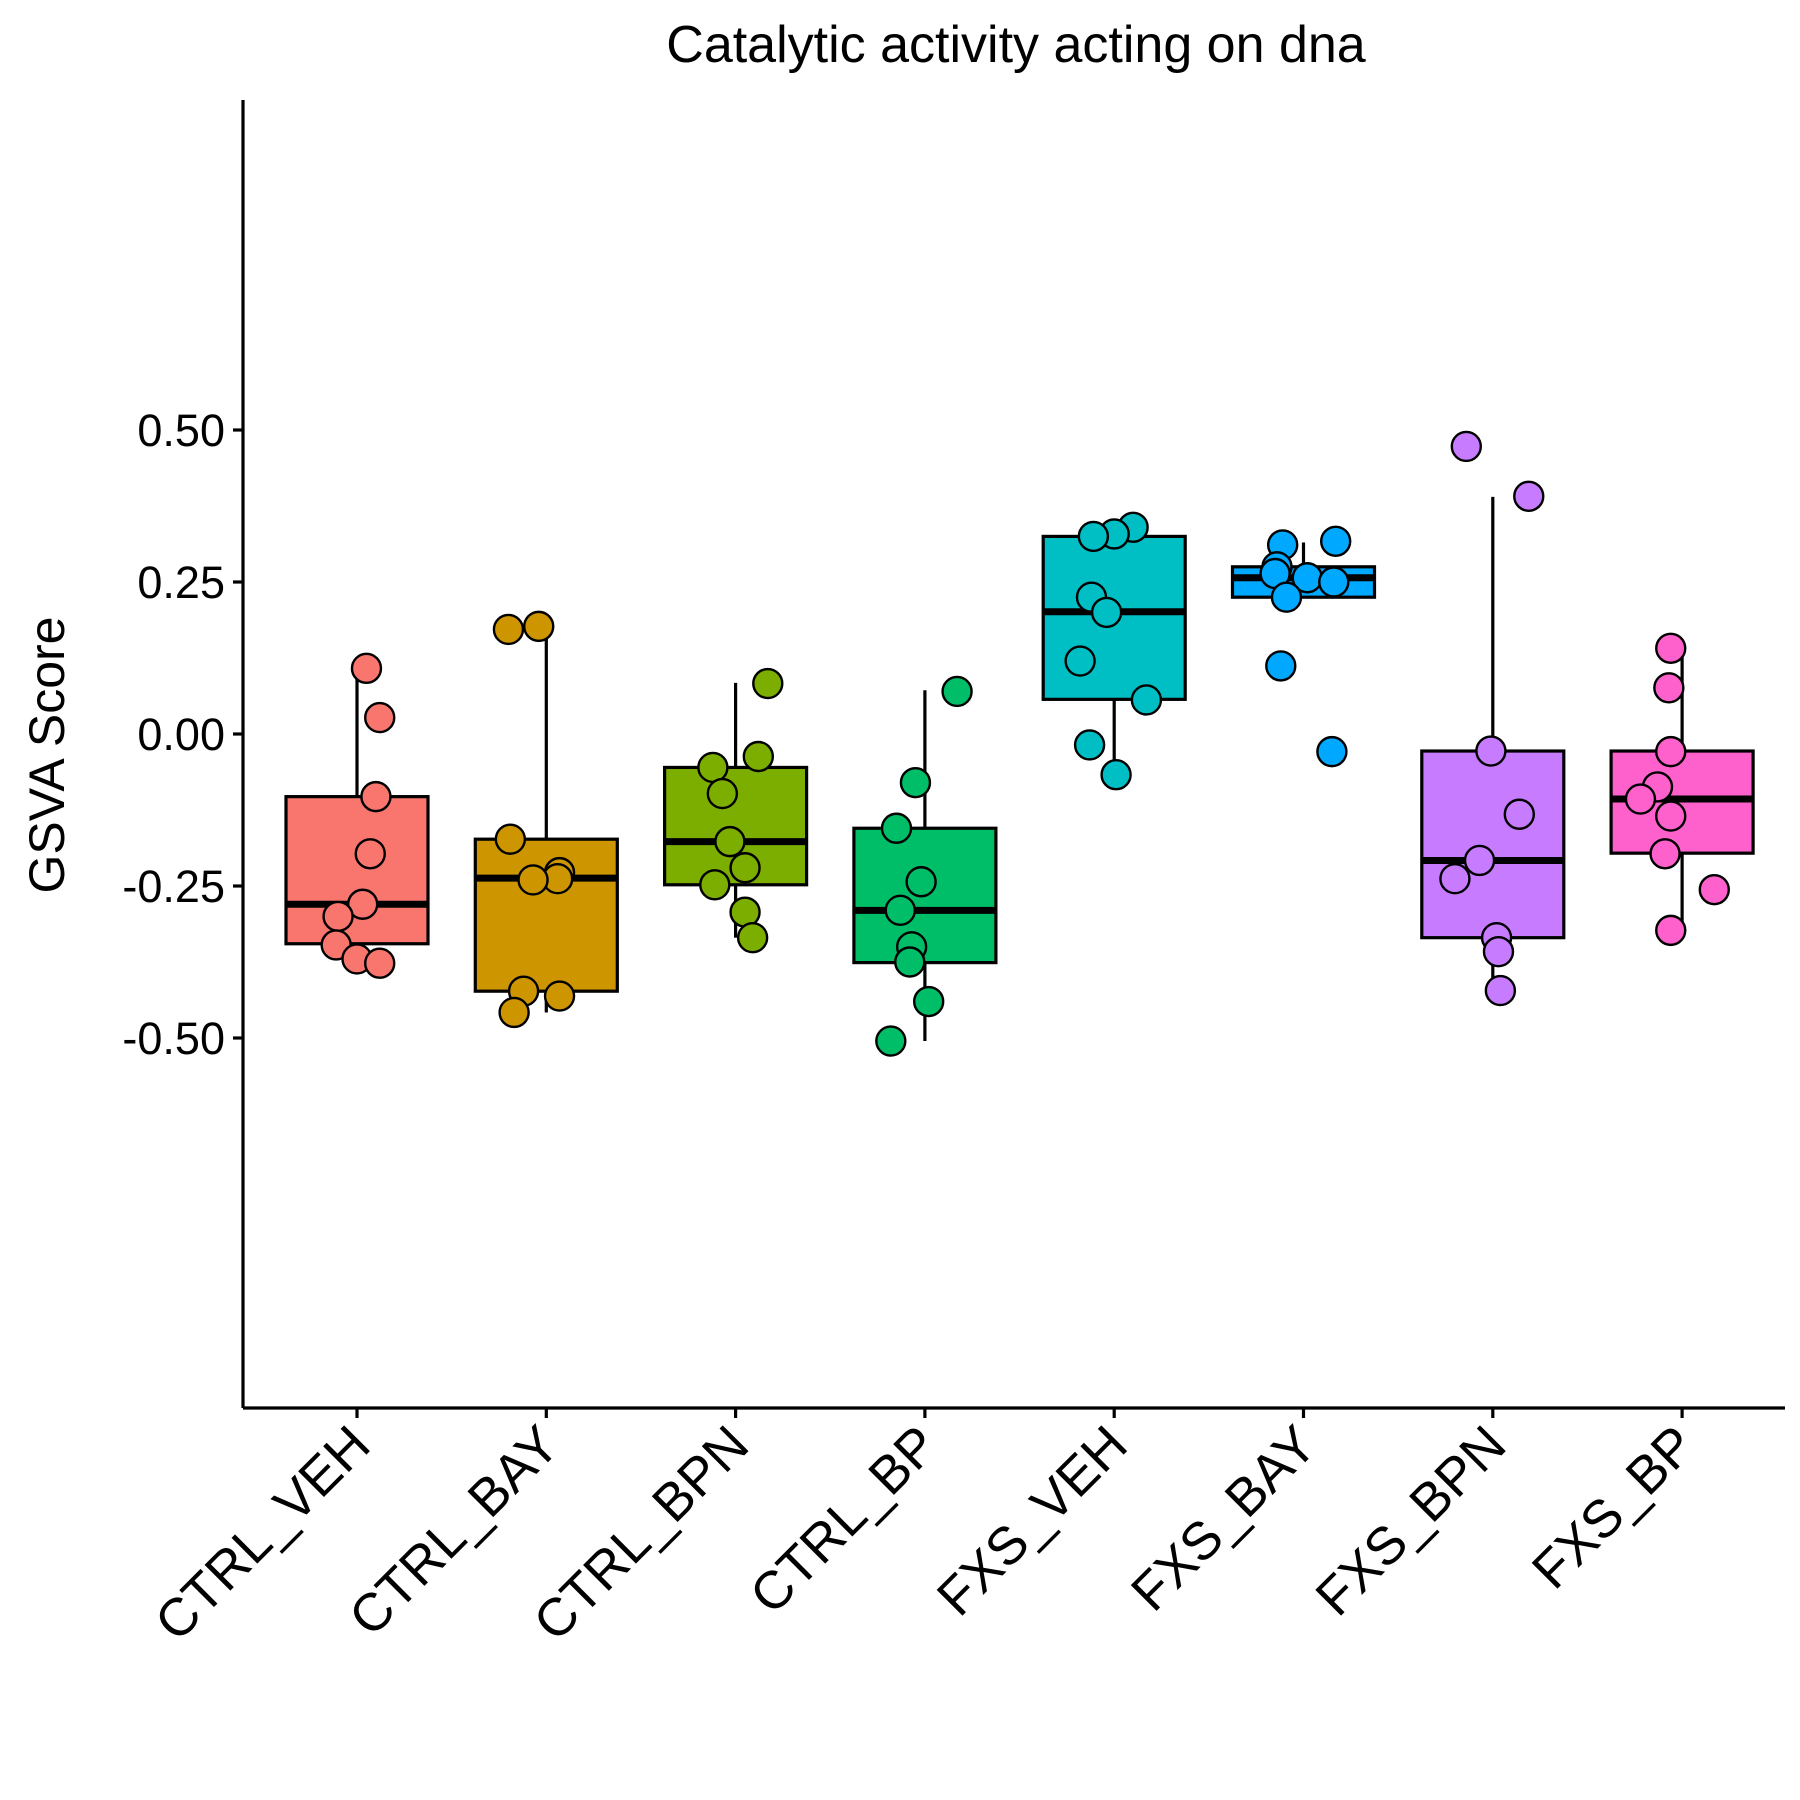  Describe the element at coordinates (1303, 646) in the screenshot. I see `box-group-fxs-bay` at that location.